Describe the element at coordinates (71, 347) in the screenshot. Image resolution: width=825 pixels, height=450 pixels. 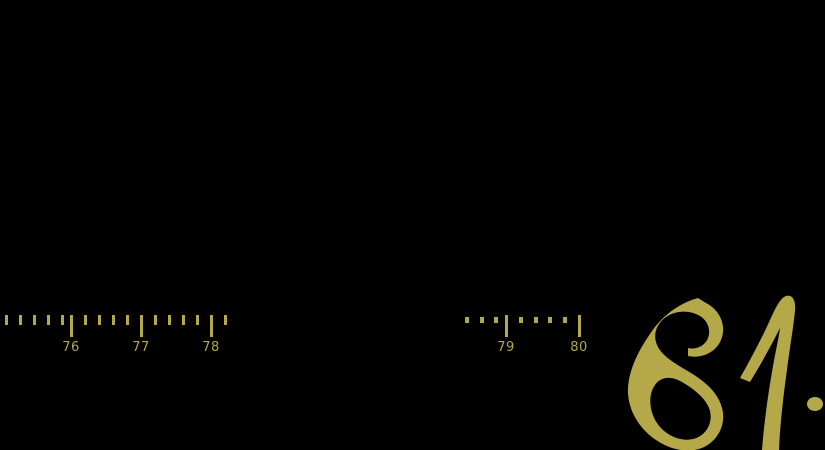
I see `ruler-label-76: 76` at that location.